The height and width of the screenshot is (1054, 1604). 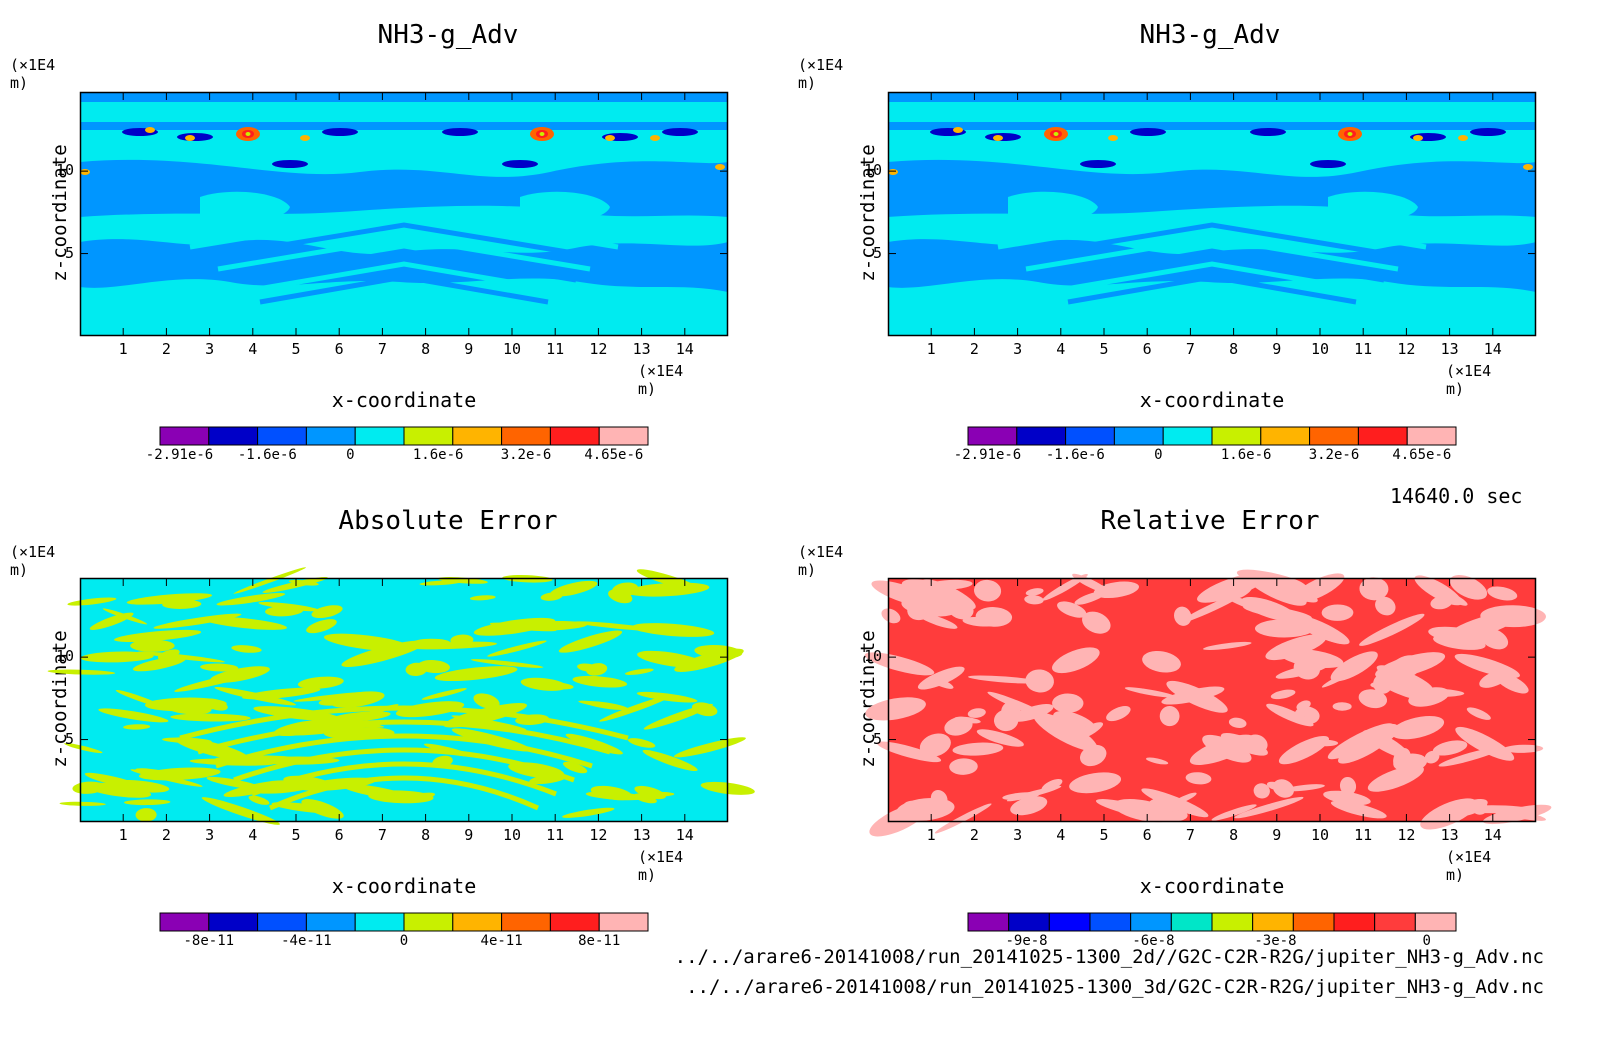 What do you see at coordinates (614, 455) in the screenshot?
I see `colorbar-tick-label: 4.65e-6` at bounding box center [614, 455].